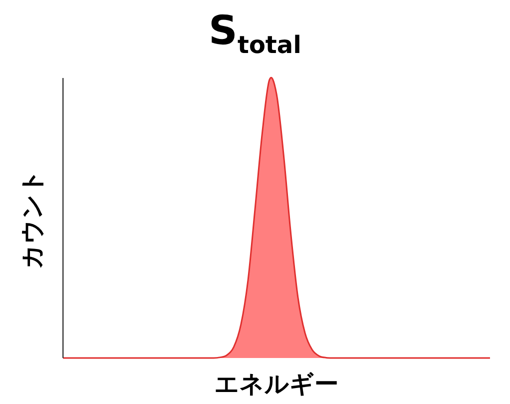  I want to click on chart-title: S$_{total}$, so click(255, 33).